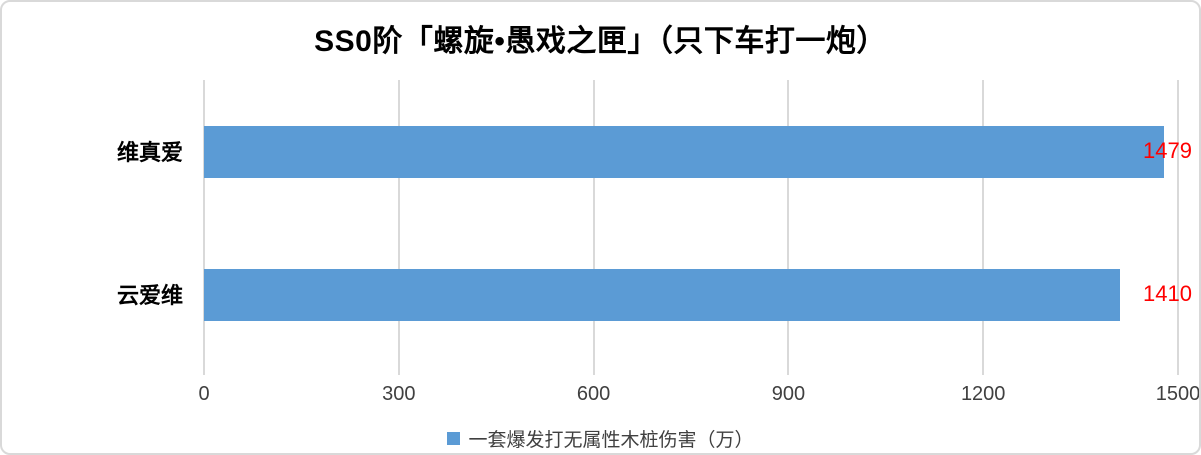 This screenshot has height=455, width=1201. Describe the element at coordinates (983, 394) in the screenshot. I see `x-tick-label: 1200` at that location.